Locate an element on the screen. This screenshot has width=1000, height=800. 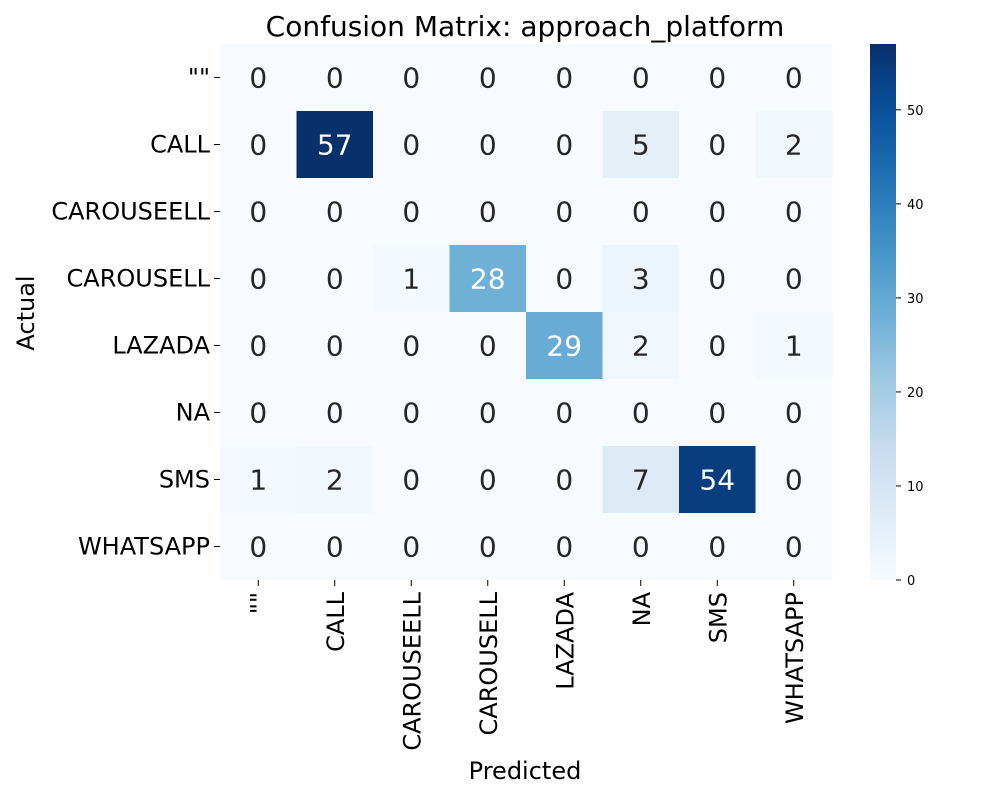
cell-value-label: 2 is located at coordinates (641, 346).